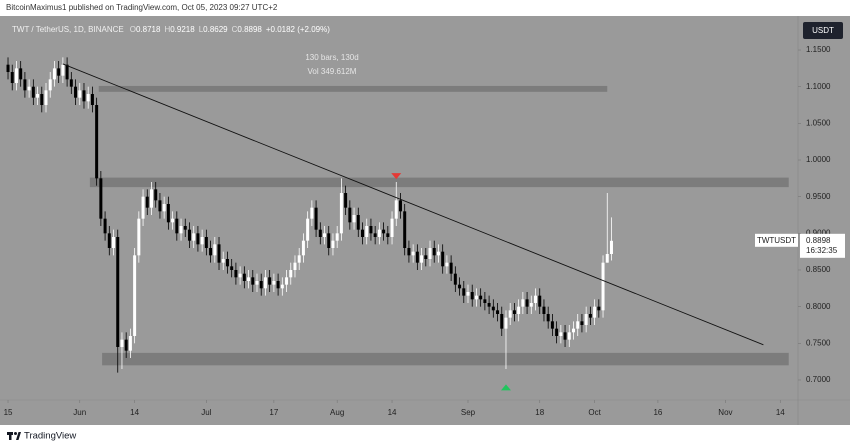  Describe the element at coordinates (425, 8) in the screenshot. I see `header-bar` at that location.